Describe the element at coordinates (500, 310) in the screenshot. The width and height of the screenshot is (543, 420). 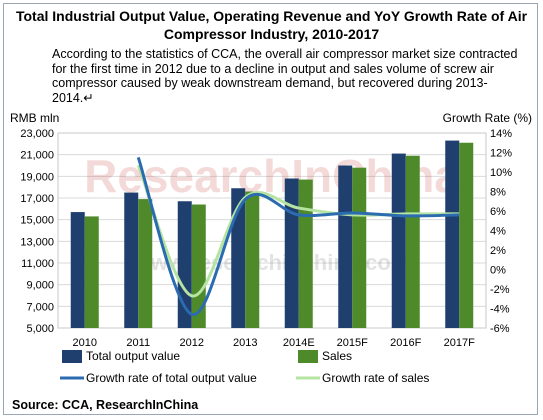
I see `y-tick-right: -4%` at that location.